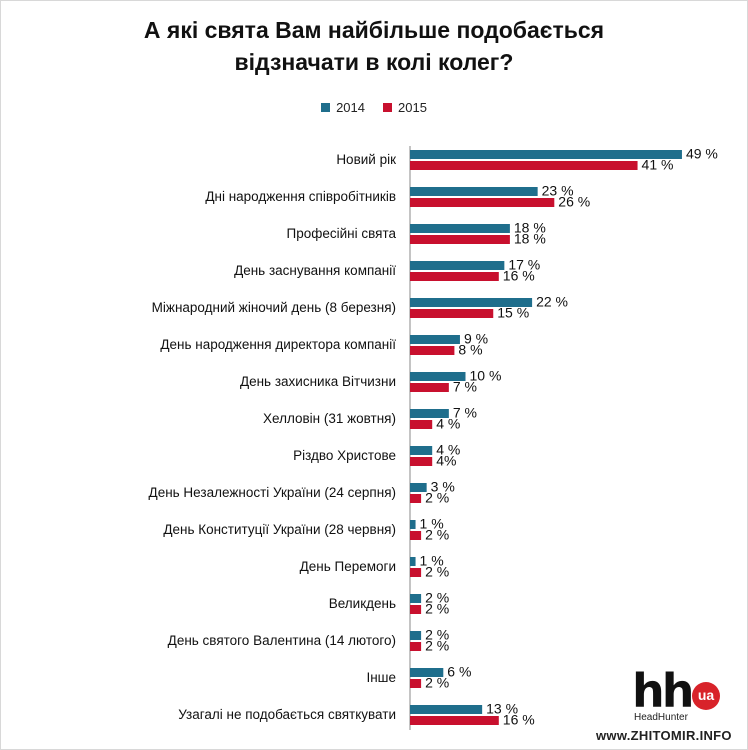 The image size is (748, 750). Describe the element at coordinates (574, 202) in the screenshot. I see `data-label-2015-row-2: 26 %` at that location.